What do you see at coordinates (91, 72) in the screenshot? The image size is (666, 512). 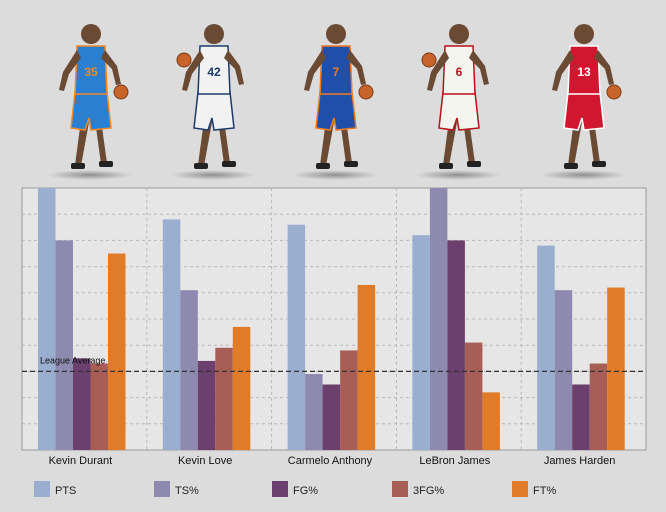 I see `svg-text: 35` at bounding box center [91, 72].